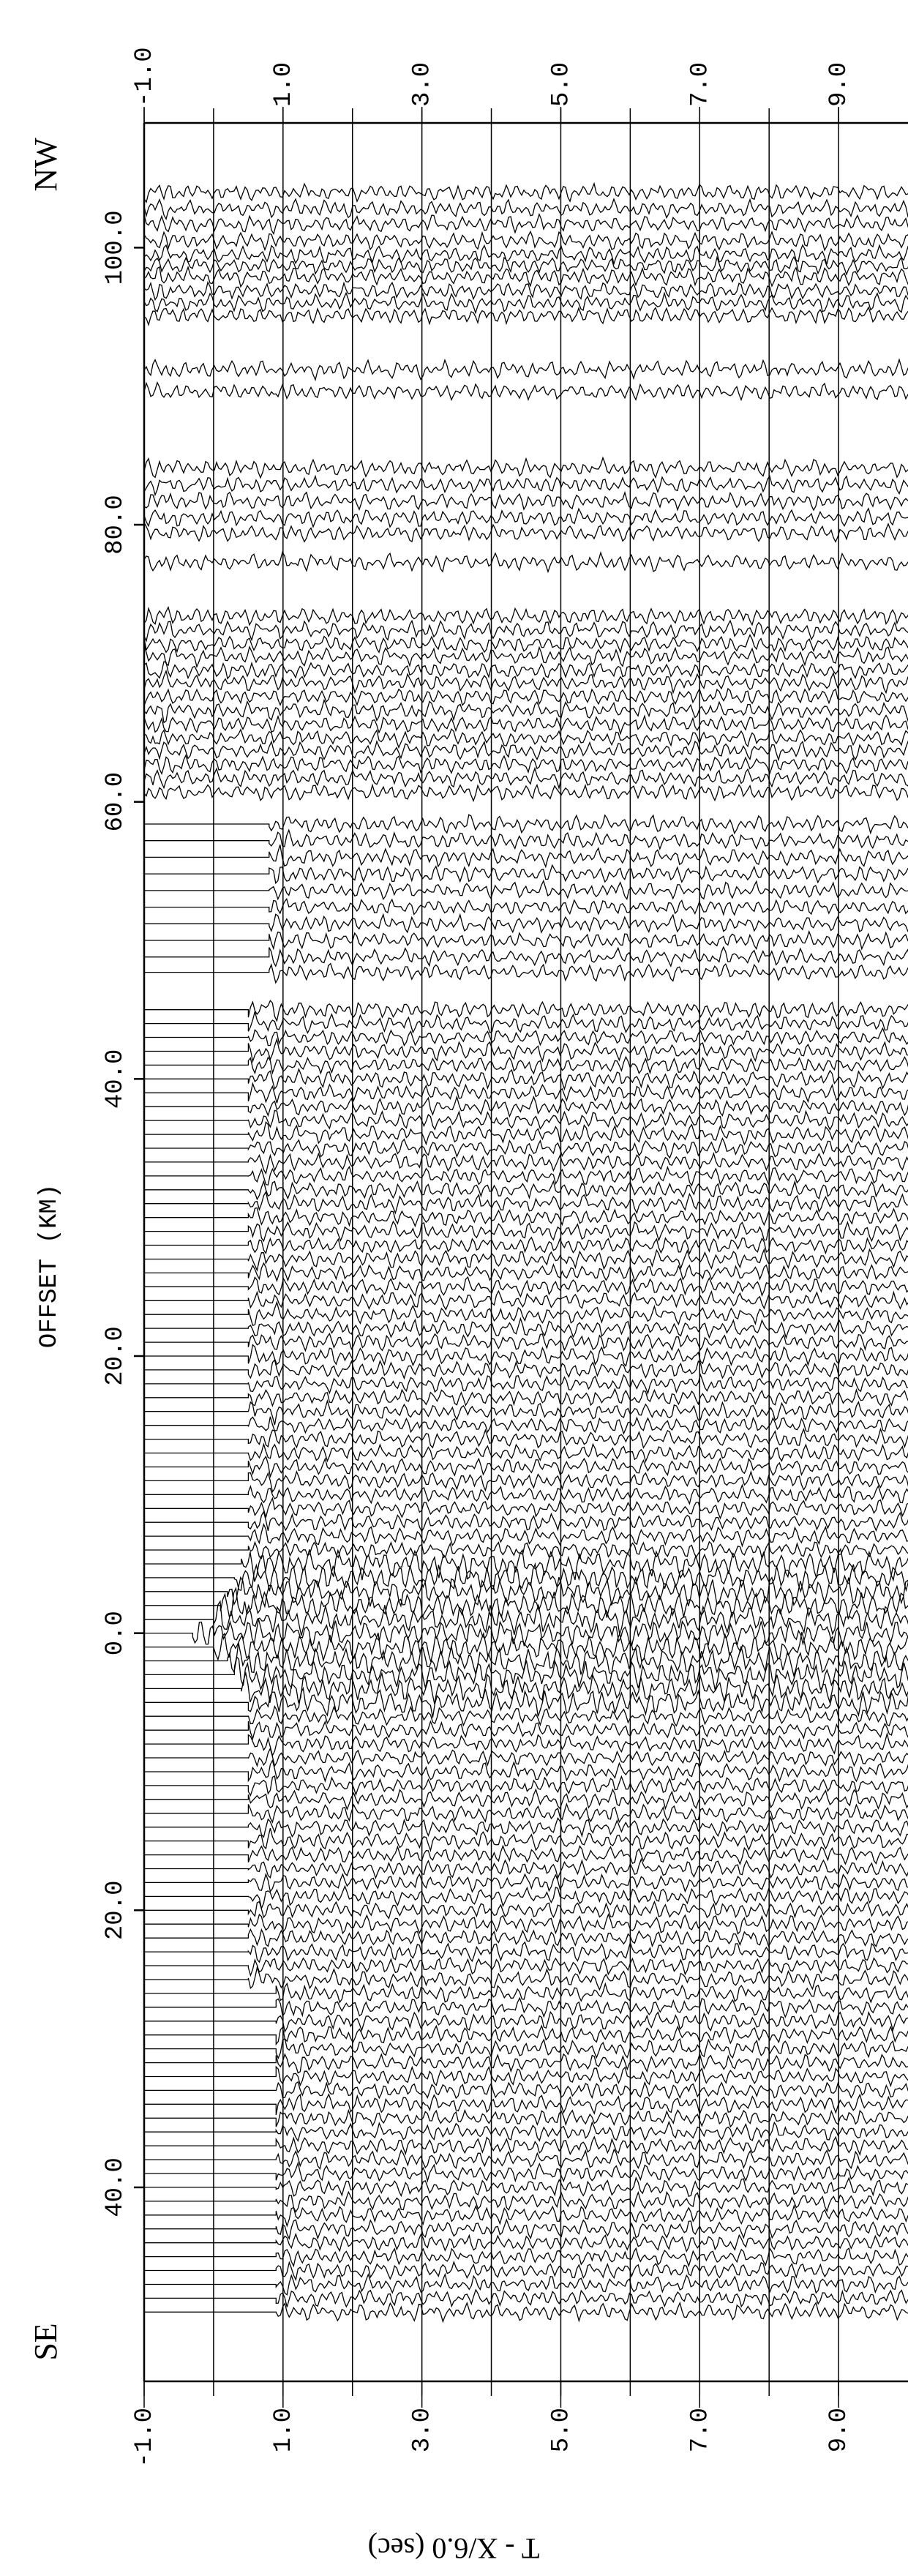  I want to click on y-tick-label: 60.0, so click(116, 802).